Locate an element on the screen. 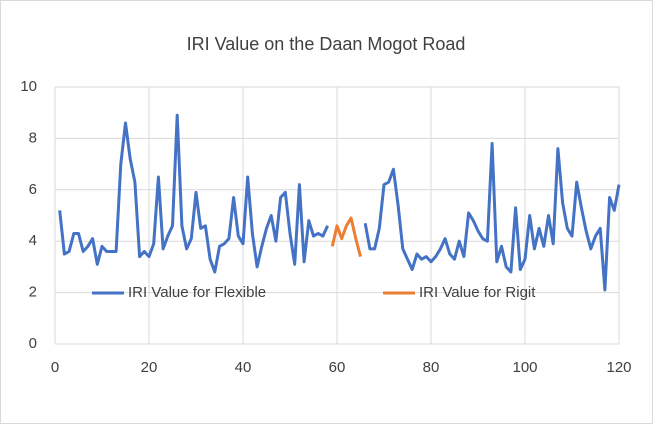 This screenshot has height=429, width=653. series-line is located at coordinates (346, 236).